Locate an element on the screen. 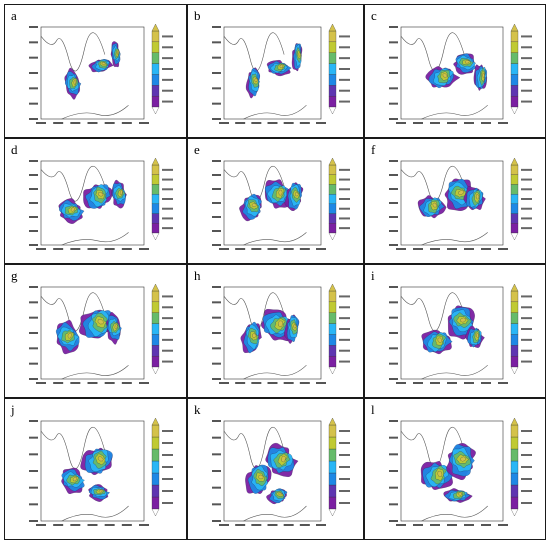 Image resolution: width=550 pixels, height=549 pixels. map-panel-a: a is located at coordinates (95, 71).